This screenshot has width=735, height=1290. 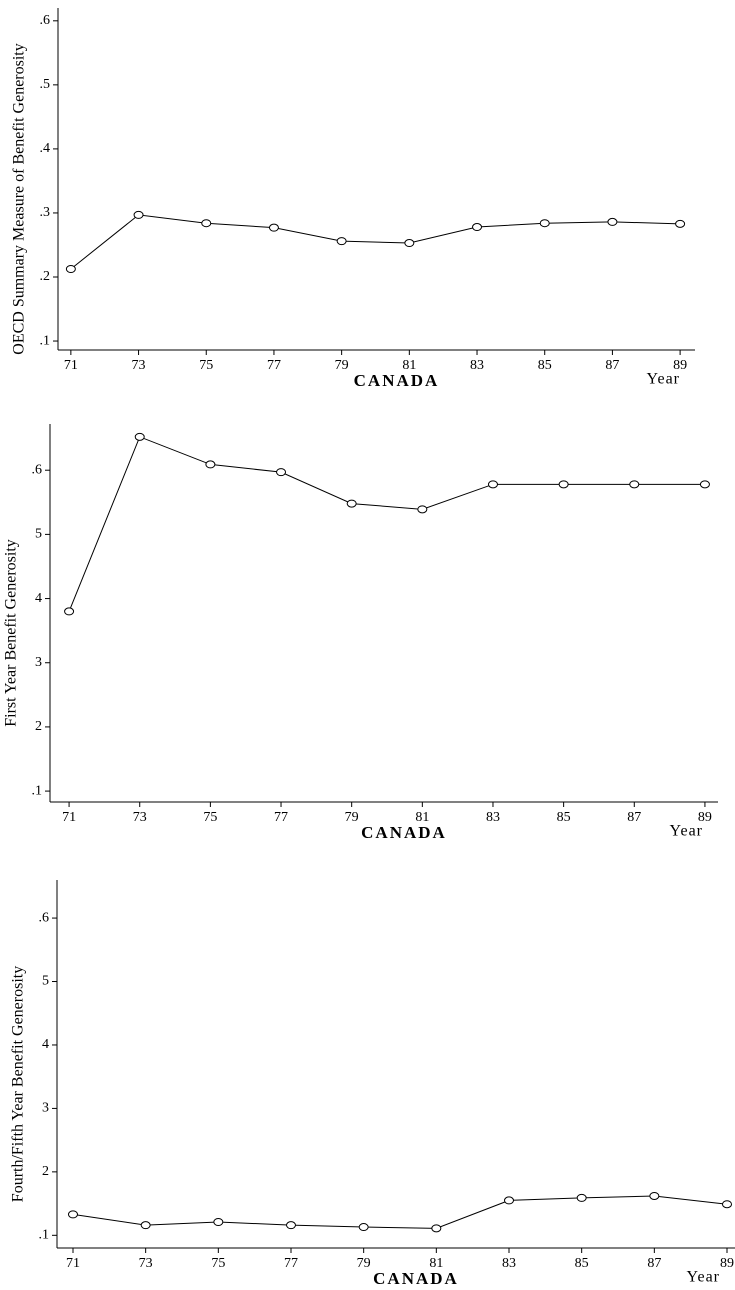 What do you see at coordinates (11, 633) in the screenshot?
I see `y-axis-title: First Year Benefit Generosity` at bounding box center [11, 633].